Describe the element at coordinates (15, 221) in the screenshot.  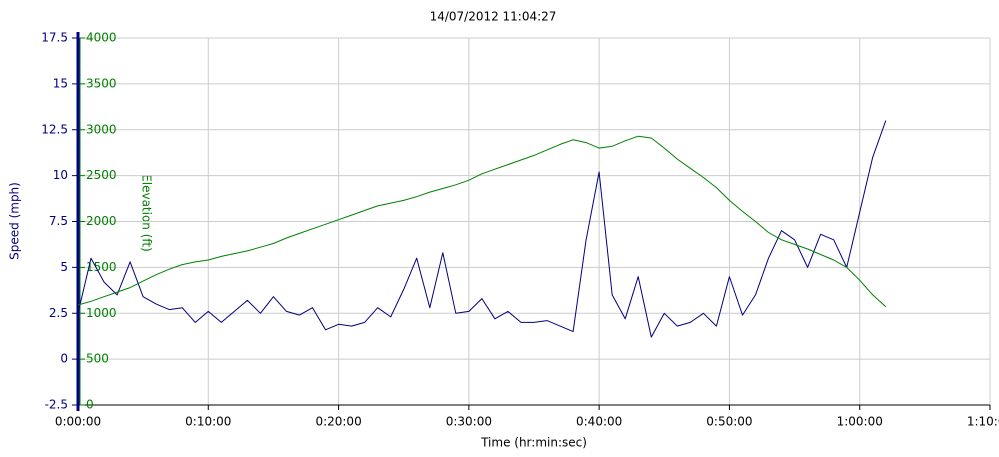
I see `y-axis-label: Speed (mph)` at that location.